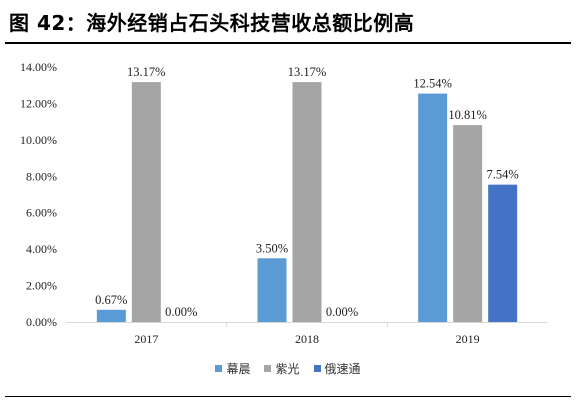  What do you see at coordinates (212, 23) in the screenshot?
I see `figure-title: 图 42：海外经销占石头科技营收总额比例高` at bounding box center [212, 23].